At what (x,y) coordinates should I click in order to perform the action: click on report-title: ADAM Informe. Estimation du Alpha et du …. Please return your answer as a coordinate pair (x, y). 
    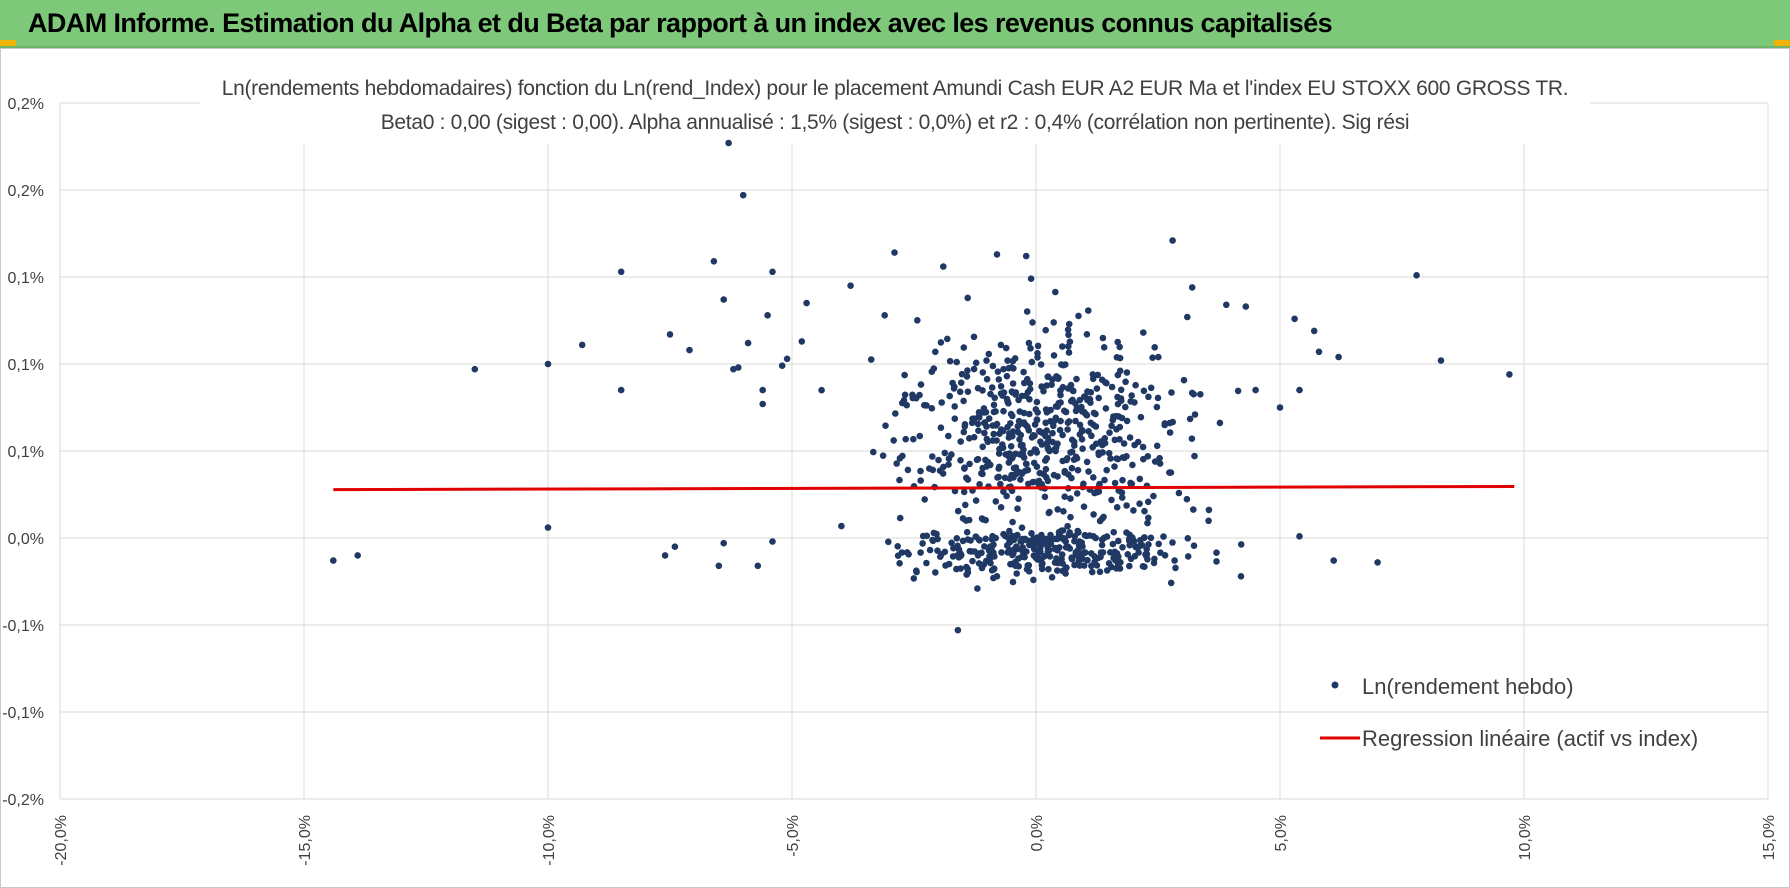
    Looking at the image, I should click on (680, 23).